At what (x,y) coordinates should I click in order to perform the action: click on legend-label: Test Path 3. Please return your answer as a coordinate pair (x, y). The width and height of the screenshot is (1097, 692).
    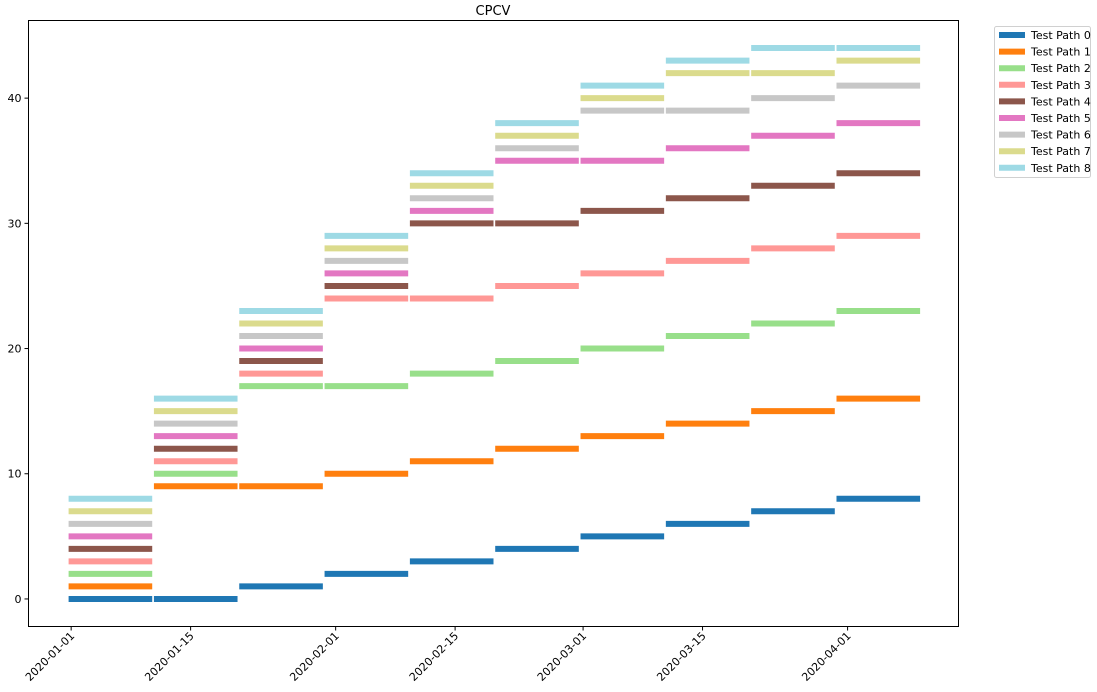
    Looking at the image, I should click on (1060, 85).